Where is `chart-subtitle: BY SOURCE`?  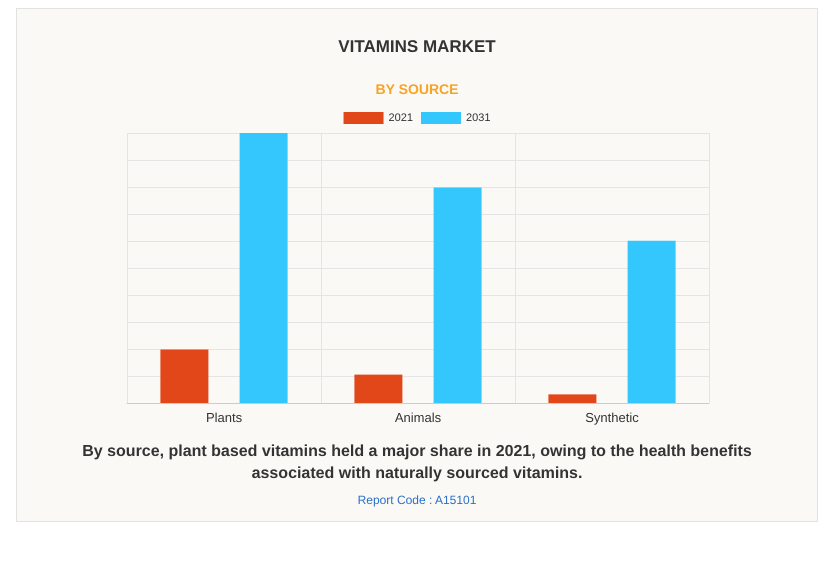
chart-subtitle: BY SOURCE is located at coordinates (417, 89).